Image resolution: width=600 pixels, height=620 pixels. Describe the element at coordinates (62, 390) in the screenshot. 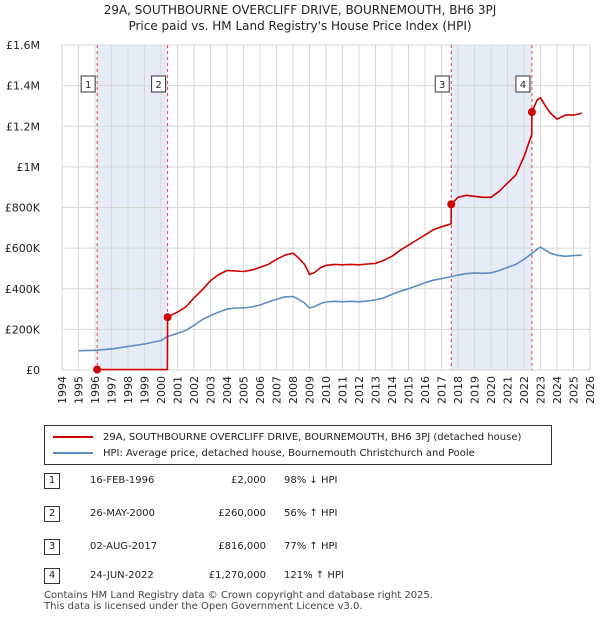

I see `x-tick-label: 1994` at that location.